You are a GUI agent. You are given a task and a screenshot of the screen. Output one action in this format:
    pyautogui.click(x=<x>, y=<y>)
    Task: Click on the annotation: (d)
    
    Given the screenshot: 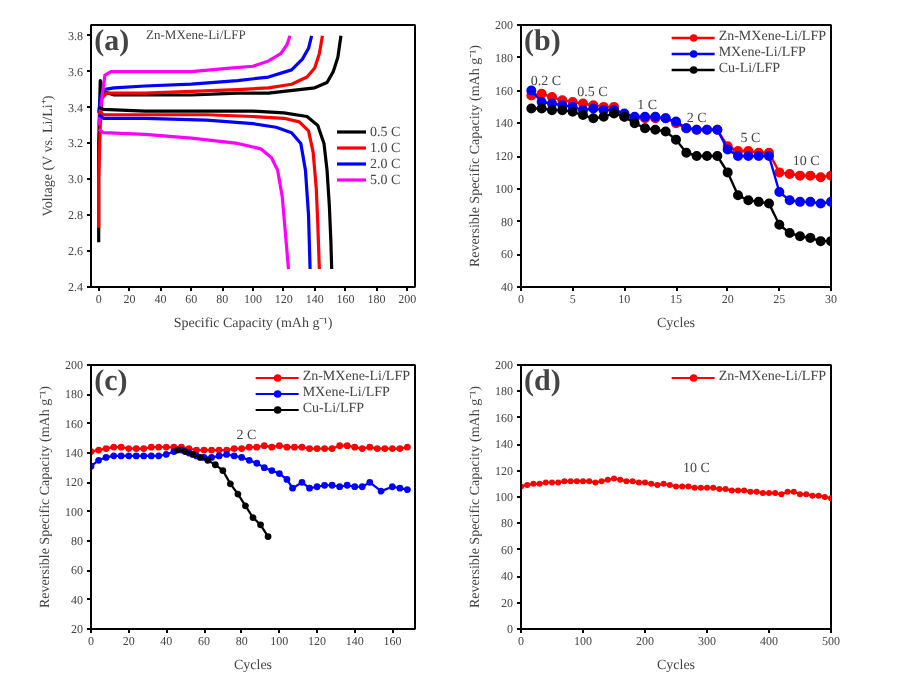 What is the action you would take?
    pyautogui.click(x=542, y=382)
    